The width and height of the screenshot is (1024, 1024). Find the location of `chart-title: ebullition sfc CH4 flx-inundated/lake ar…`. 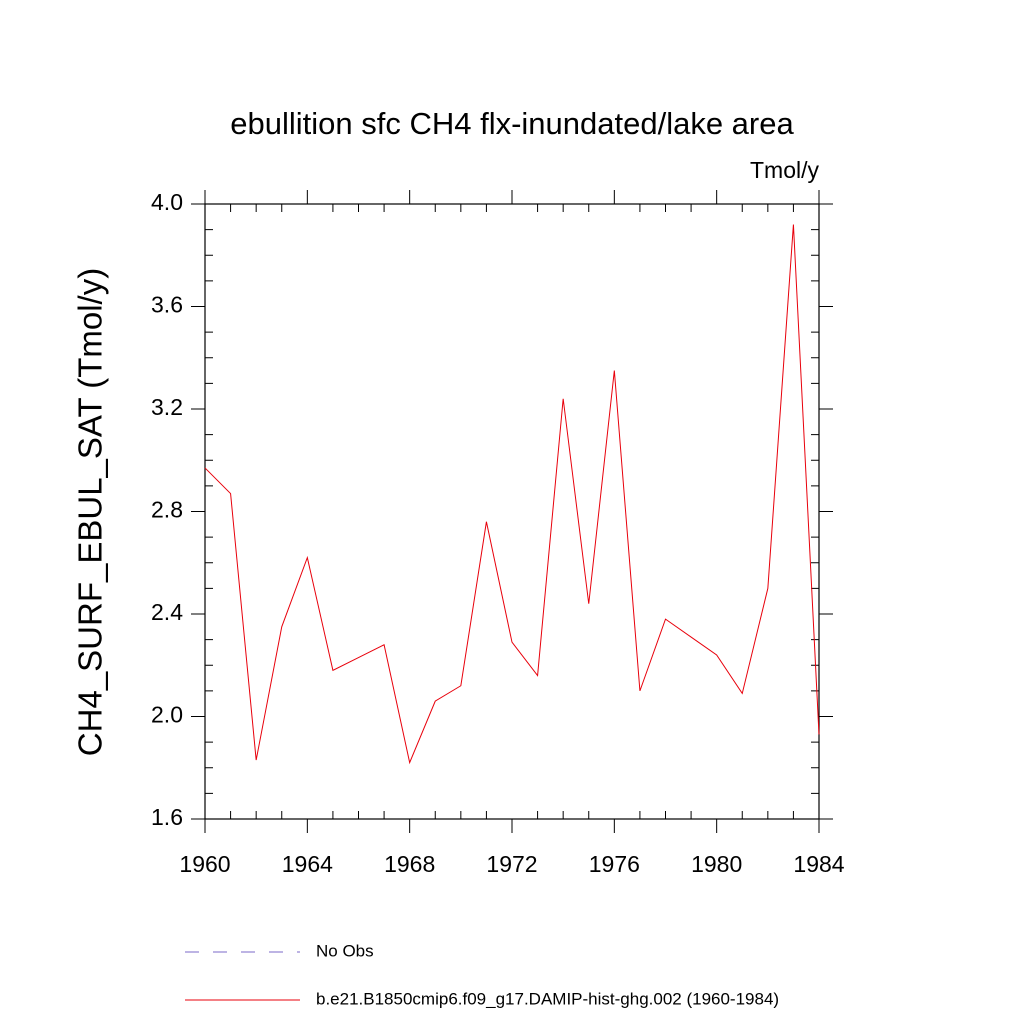

chart-title: ebullition sfc CH4 flx-inundated/lake ar… is located at coordinates (512, 123).